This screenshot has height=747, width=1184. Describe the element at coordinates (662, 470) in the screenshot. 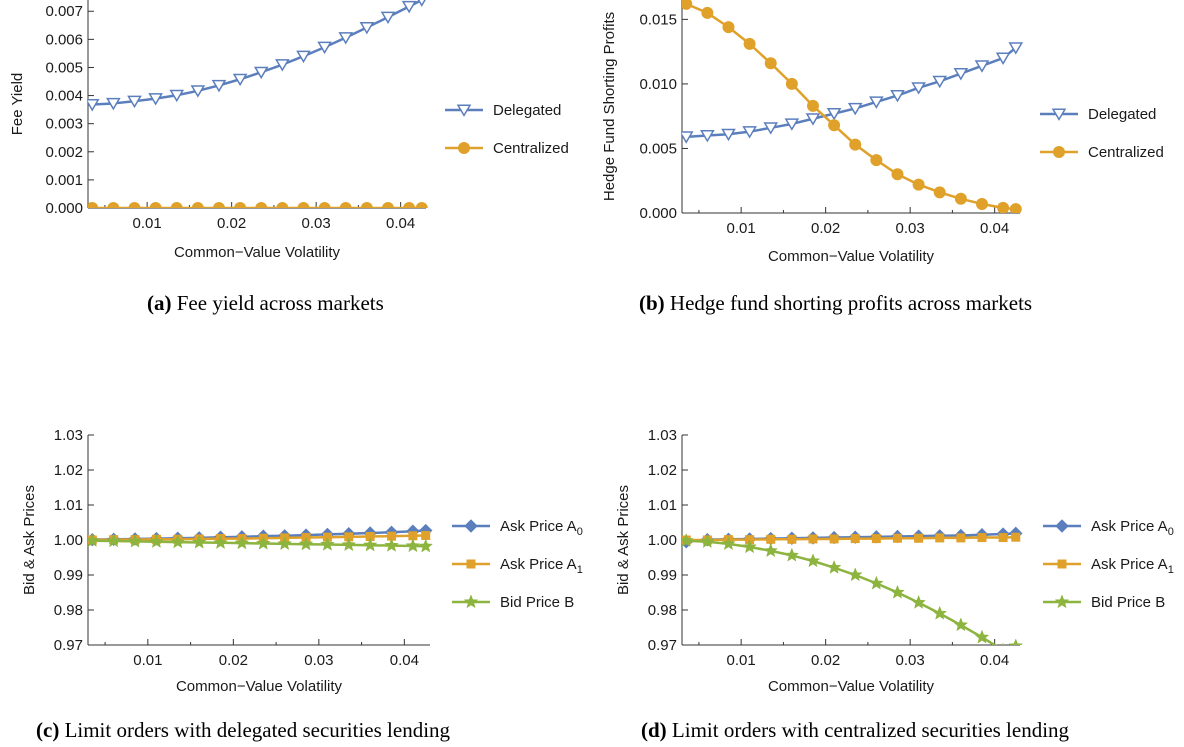

I see `y-tick-label: 1.02` at that location.